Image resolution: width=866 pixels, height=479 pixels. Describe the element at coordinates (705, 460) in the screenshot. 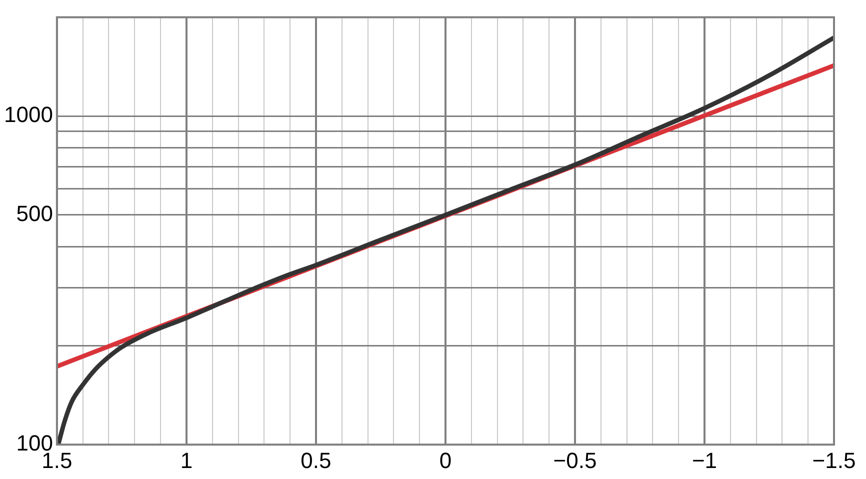

I see `x-tick-label: −1` at that location.